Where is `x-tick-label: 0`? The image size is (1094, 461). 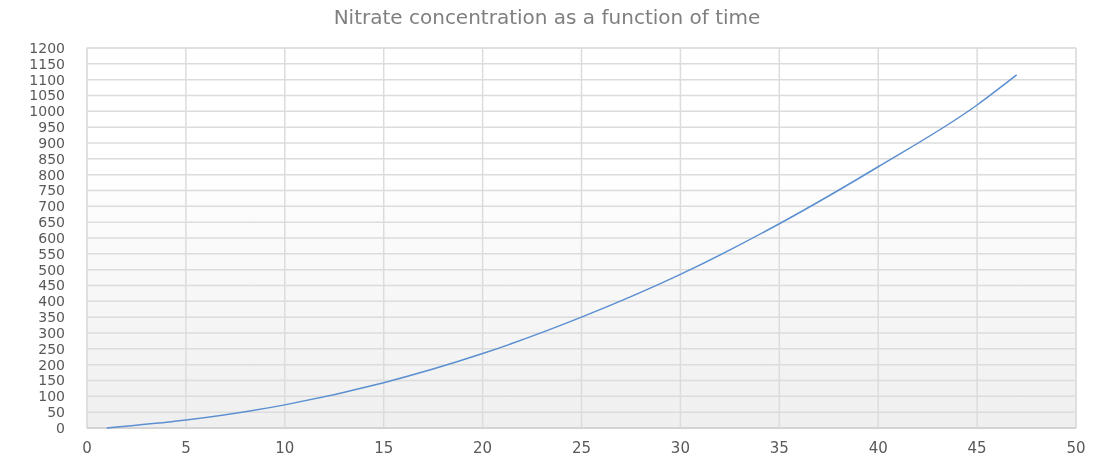 x-tick-label: 0 is located at coordinates (87, 448).